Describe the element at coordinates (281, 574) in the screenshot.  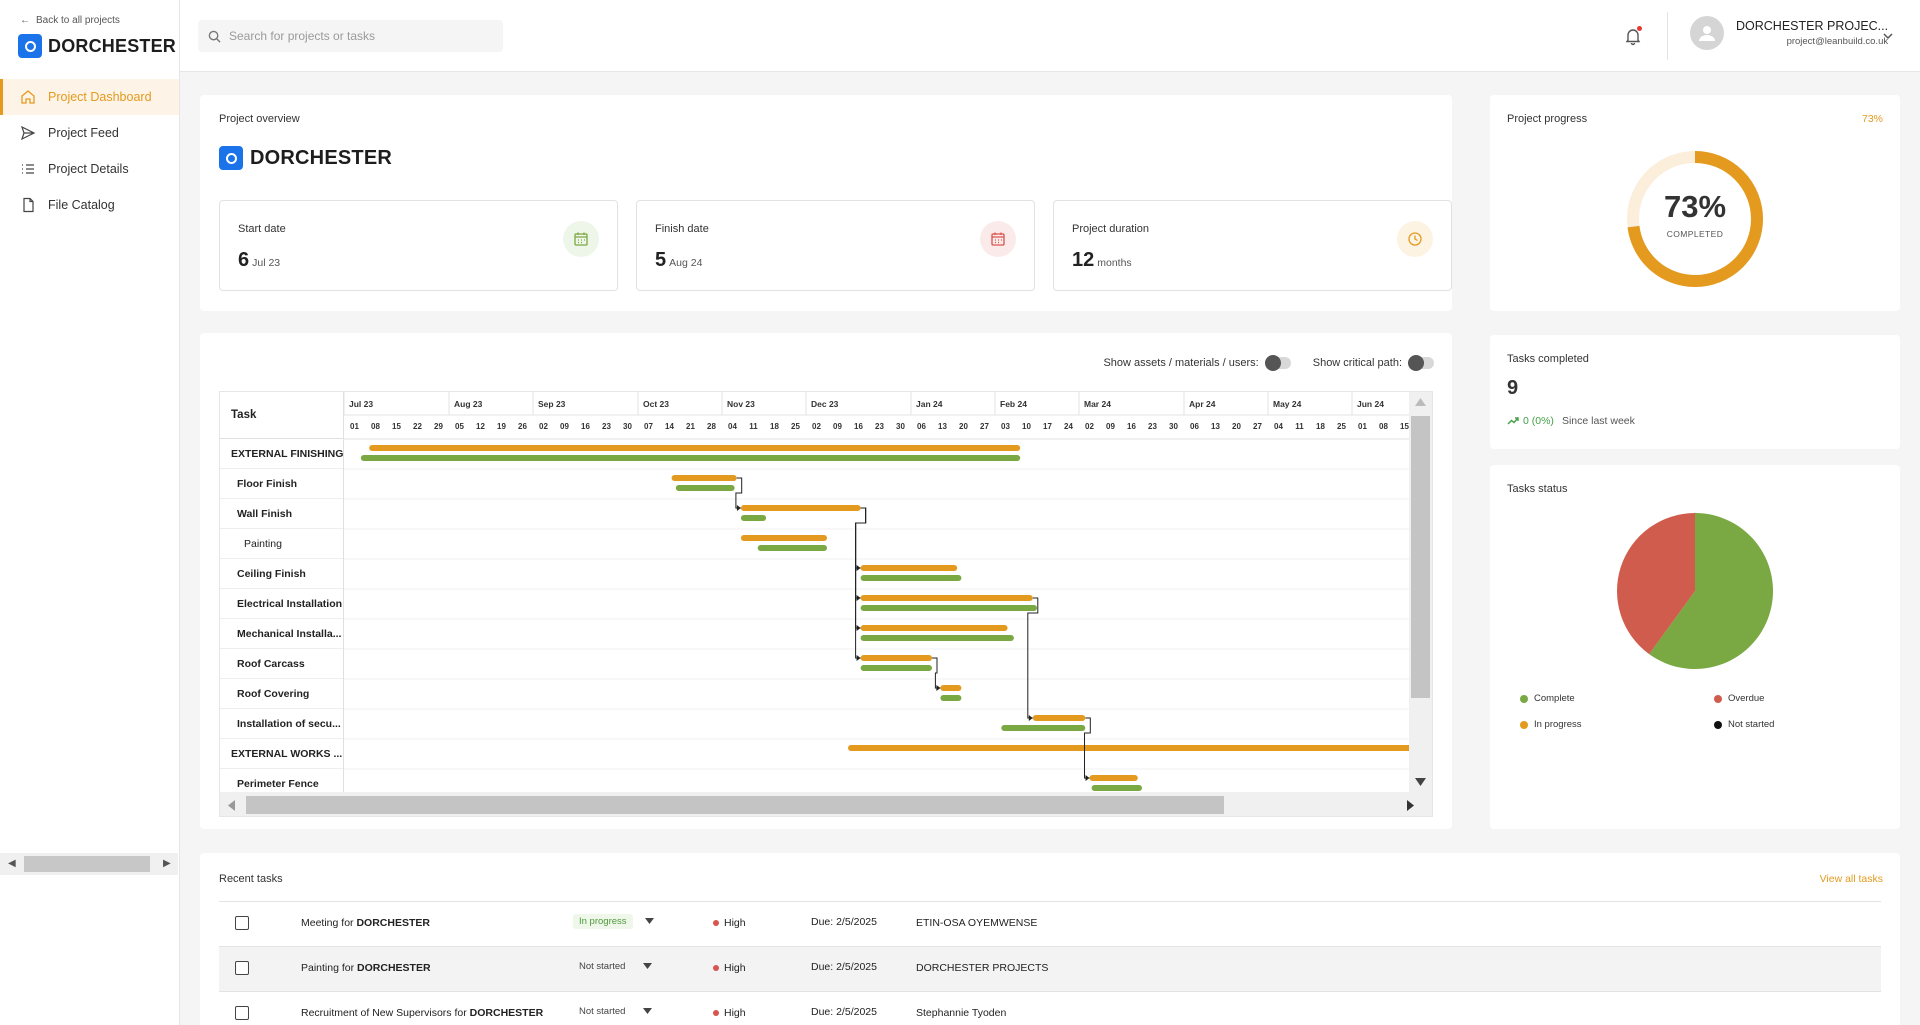
I see `gantt-task-row: Ceiling Finish` at that location.